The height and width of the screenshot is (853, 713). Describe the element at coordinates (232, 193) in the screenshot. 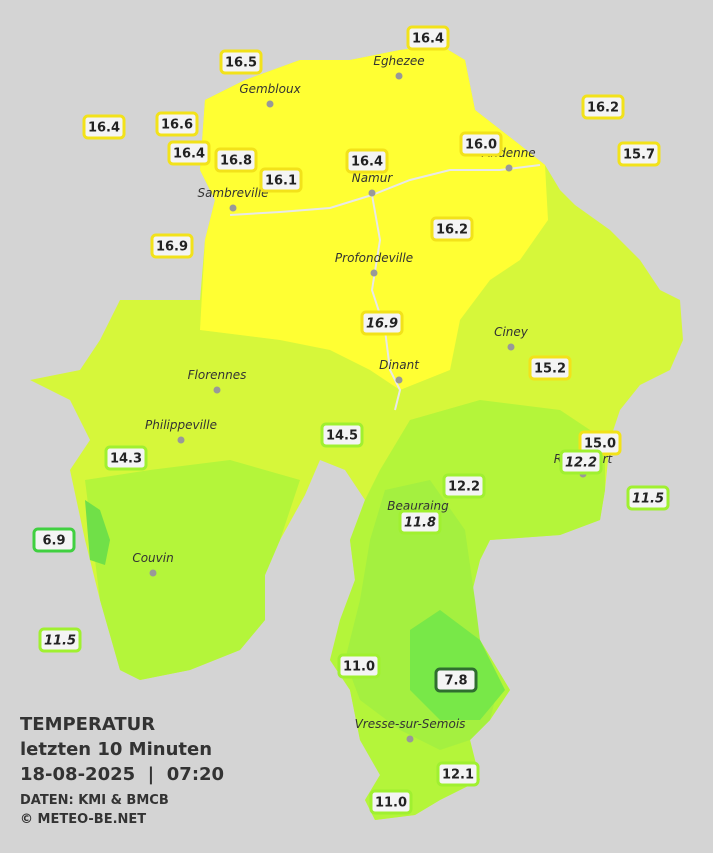

I see `city-name: Sambreville` at that location.